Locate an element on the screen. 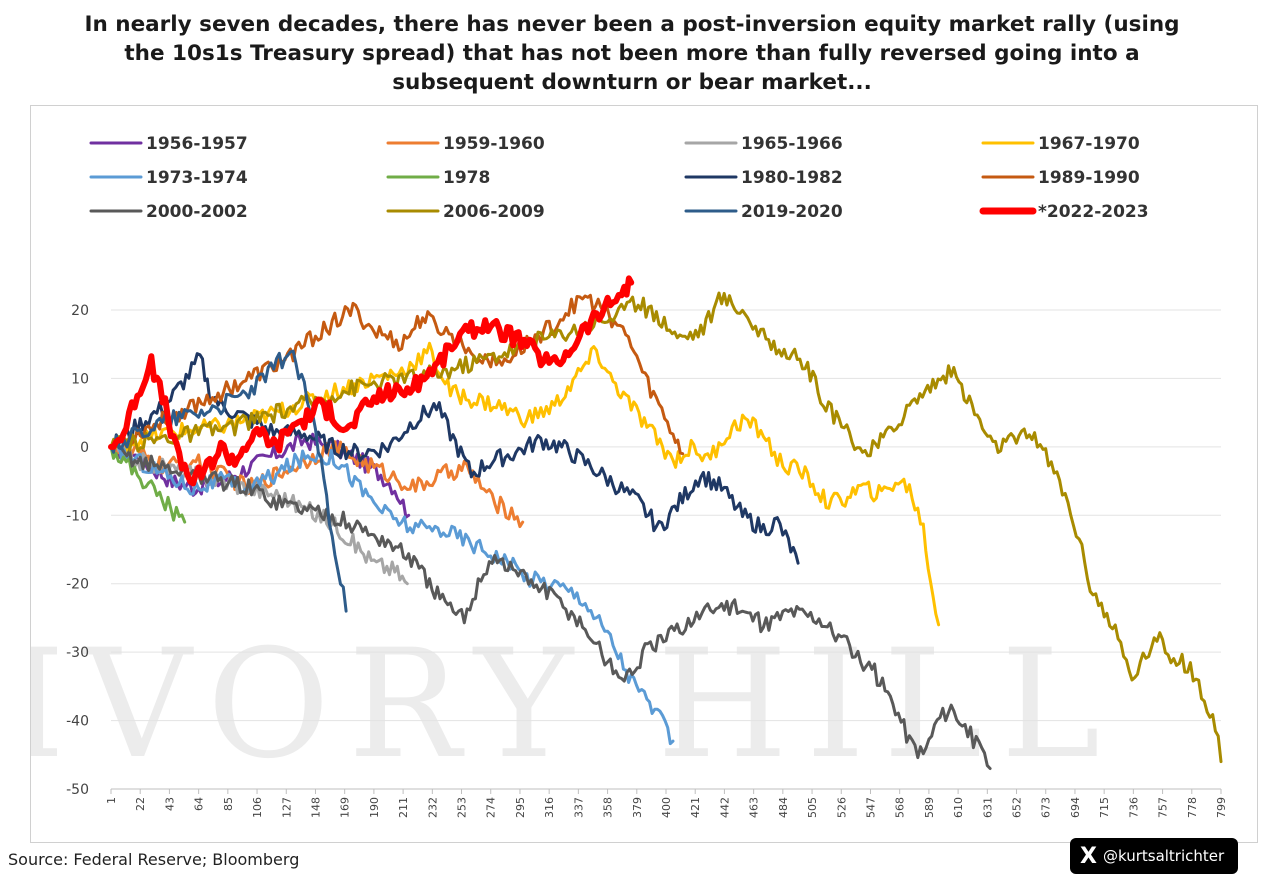 Image resolution: width=1264 pixels, height=878 pixels. x-tick-label-32: 673 is located at coordinates (1046, 807).